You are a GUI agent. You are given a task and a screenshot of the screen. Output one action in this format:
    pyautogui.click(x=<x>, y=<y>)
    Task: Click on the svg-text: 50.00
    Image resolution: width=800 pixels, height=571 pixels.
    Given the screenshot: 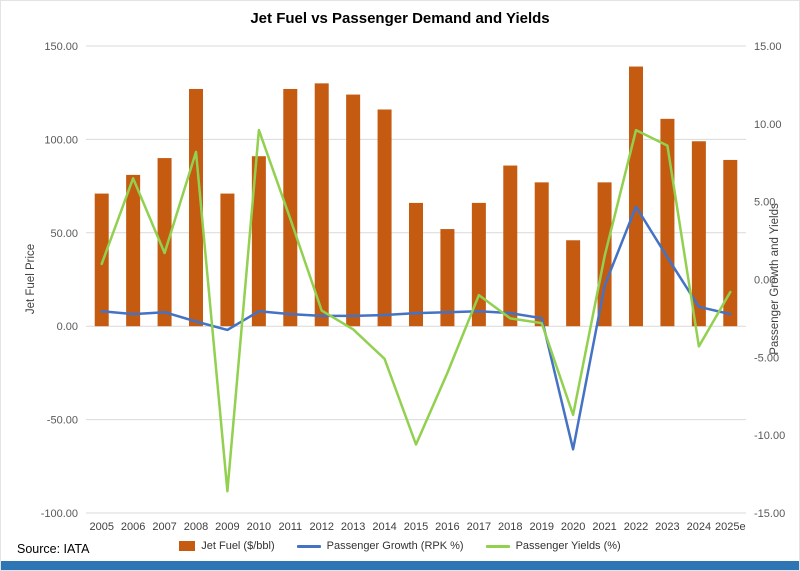 What is the action you would take?
    pyautogui.click(x=64, y=234)
    